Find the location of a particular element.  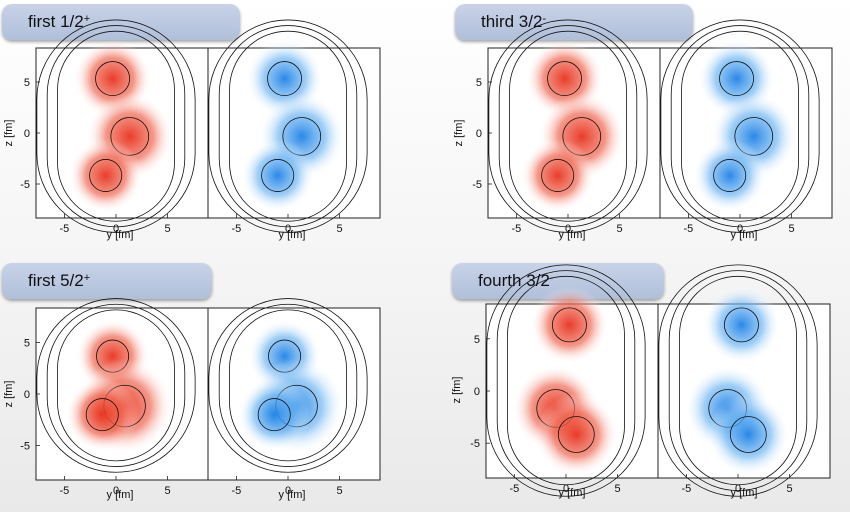

panel-label-first-1-2: first 1/2+ is located at coordinates (121, 22).